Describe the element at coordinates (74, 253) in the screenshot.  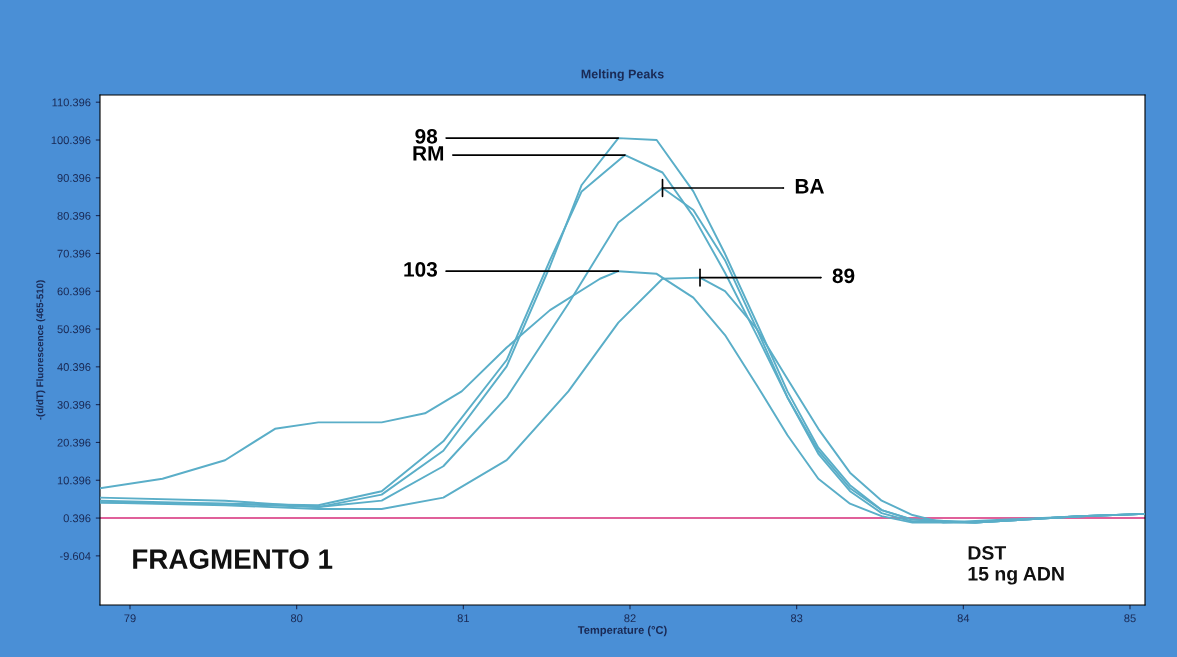
I see `y-tick-label: 70.396` at that location.